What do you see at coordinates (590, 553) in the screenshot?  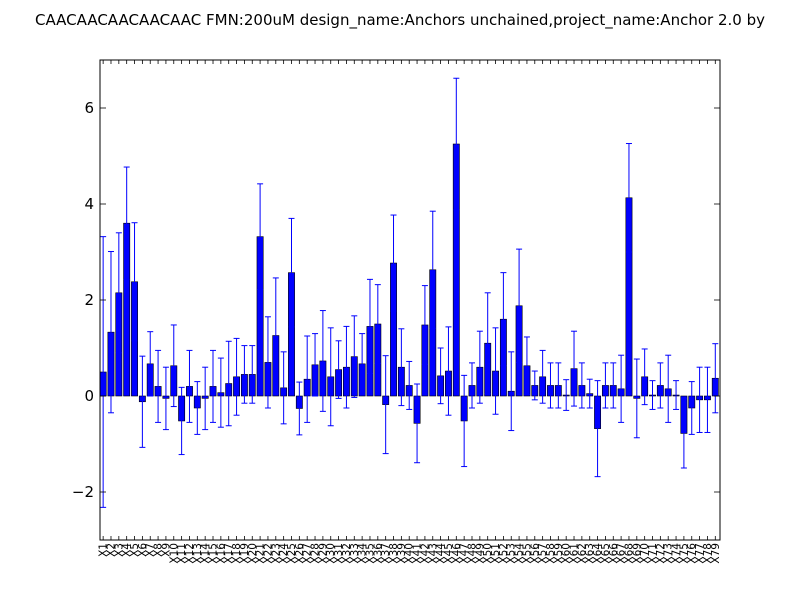 I see `x-tick-label: X63` at bounding box center [590, 553].